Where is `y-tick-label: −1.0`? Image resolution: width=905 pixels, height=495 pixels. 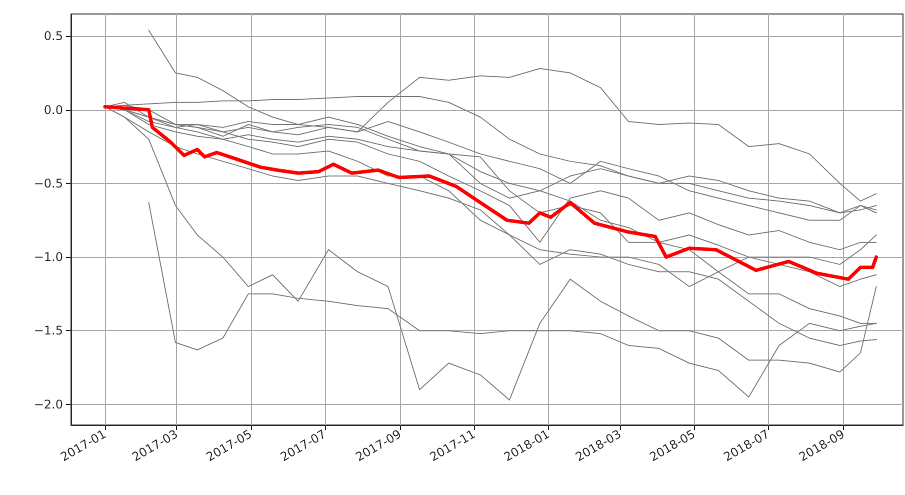
y-tick-label: −1.0 is located at coordinates (48, 257).